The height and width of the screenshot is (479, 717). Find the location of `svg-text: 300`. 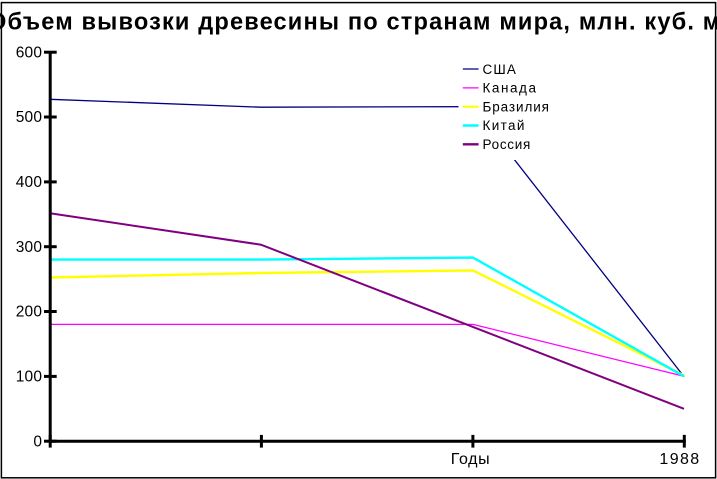

svg-text: 300 is located at coordinates (29, 247).